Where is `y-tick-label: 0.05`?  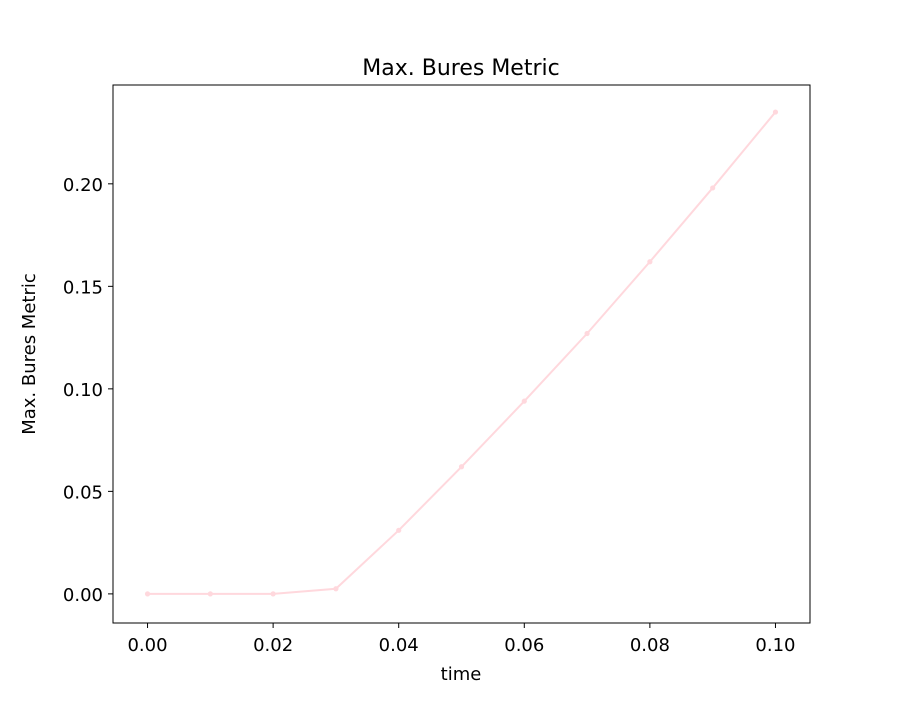 y-tick-label: 0.05 is located at coordinates (83, 492).